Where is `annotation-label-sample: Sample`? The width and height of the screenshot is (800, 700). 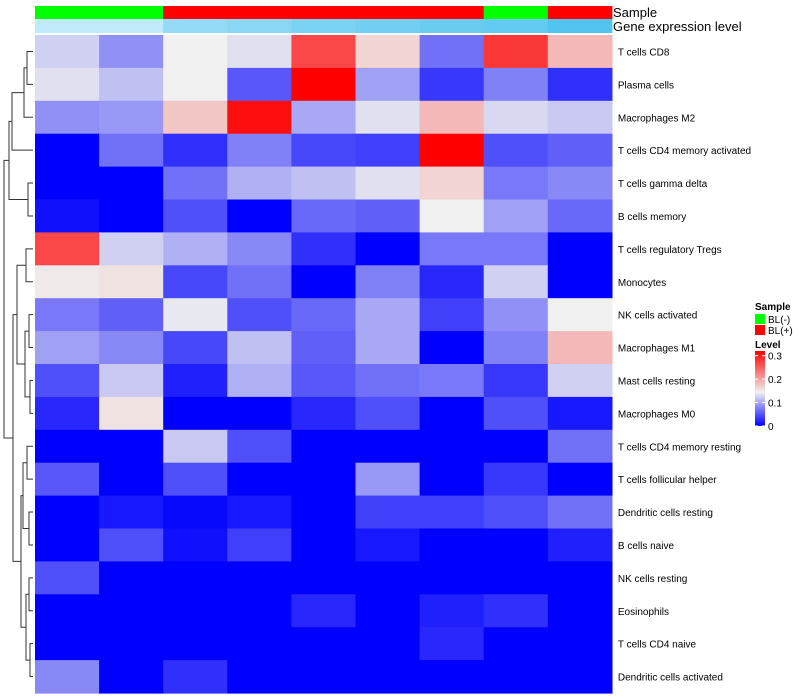 annotation-label-sample: Sample is located at coordinates (635, 12).